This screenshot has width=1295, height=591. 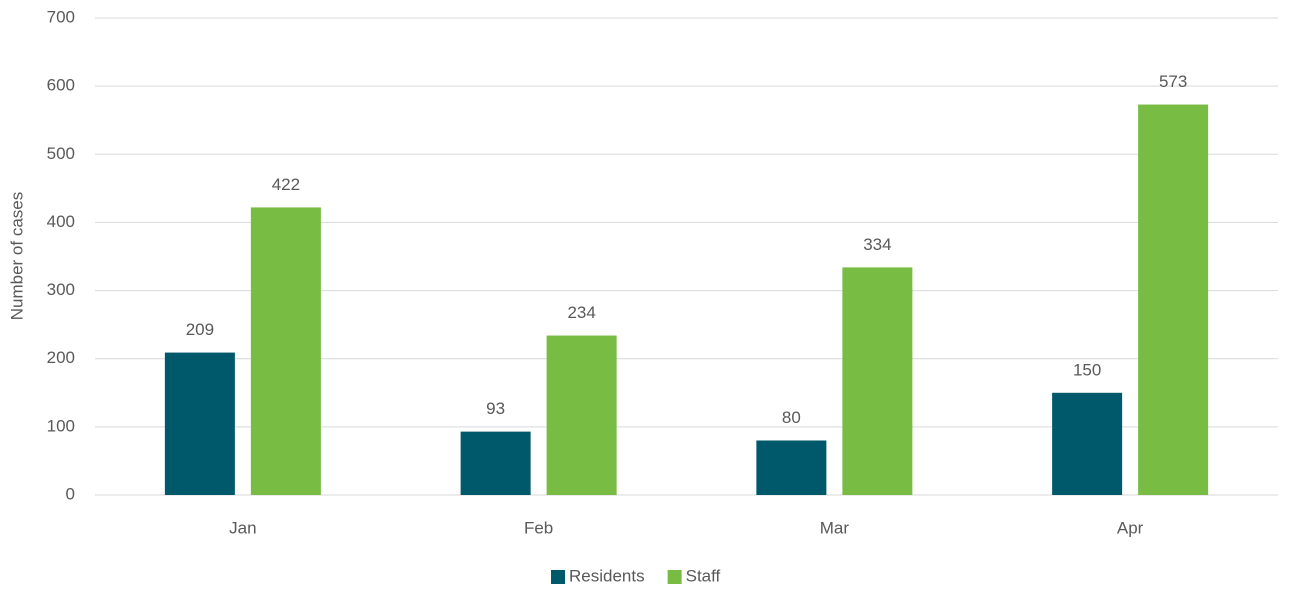 What do you see at coordinates (61, 425) in the screenshot?
I see `y-tick-label: 100` at bounding box center [61, 425].